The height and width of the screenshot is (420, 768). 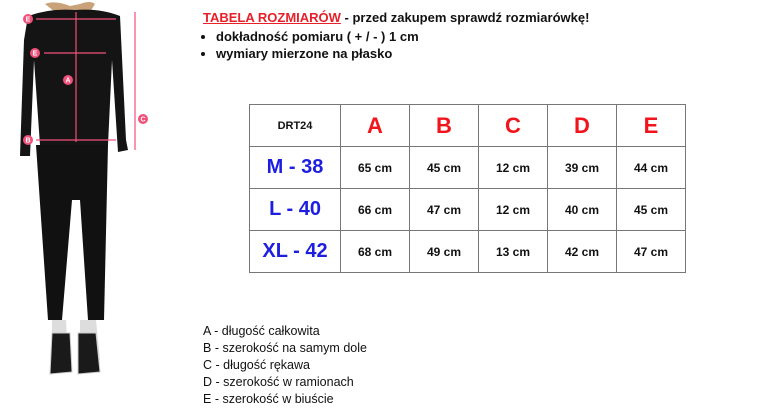 What do you see at coordinates (317, 53) in the screenshot?
I see `note-item: wymiary mierzone na płasko` at bounding box center [317, 53].